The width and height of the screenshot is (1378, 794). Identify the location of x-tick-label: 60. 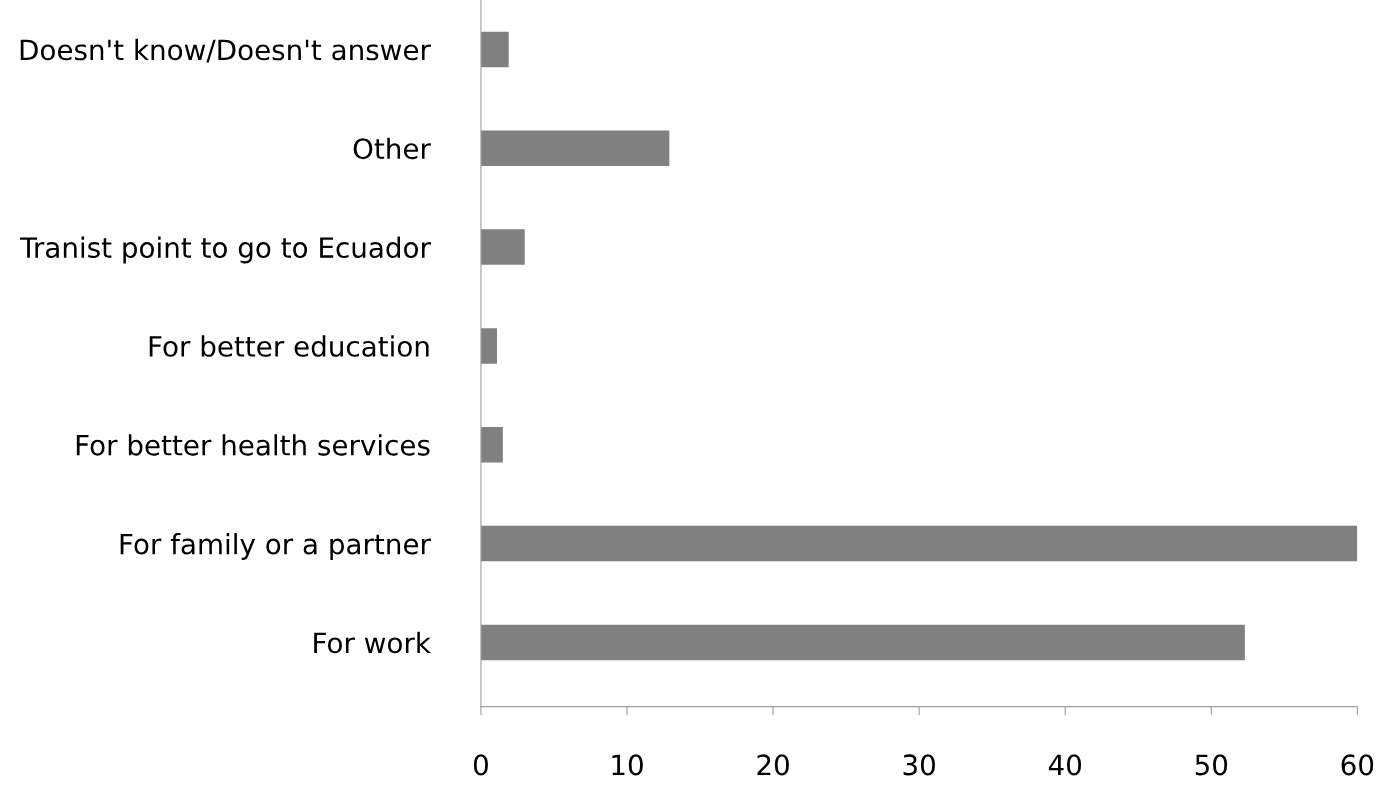
(1357, 765).